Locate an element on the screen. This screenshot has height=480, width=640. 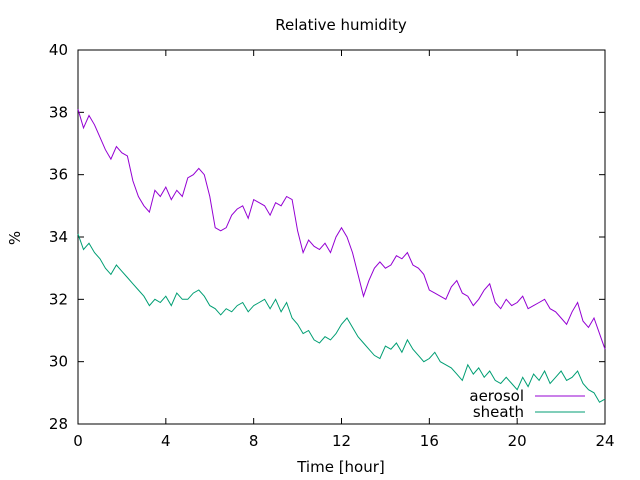
y-tick-label: 34 is located at coordinates (58, 237).